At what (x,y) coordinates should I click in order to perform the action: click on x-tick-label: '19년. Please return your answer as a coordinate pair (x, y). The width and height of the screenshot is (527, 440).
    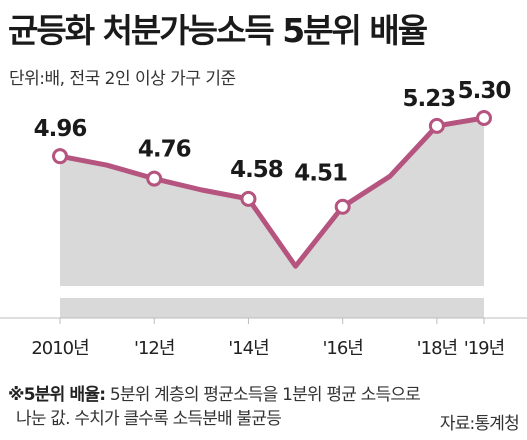
    Looking at the image, I should click on (484, 348).